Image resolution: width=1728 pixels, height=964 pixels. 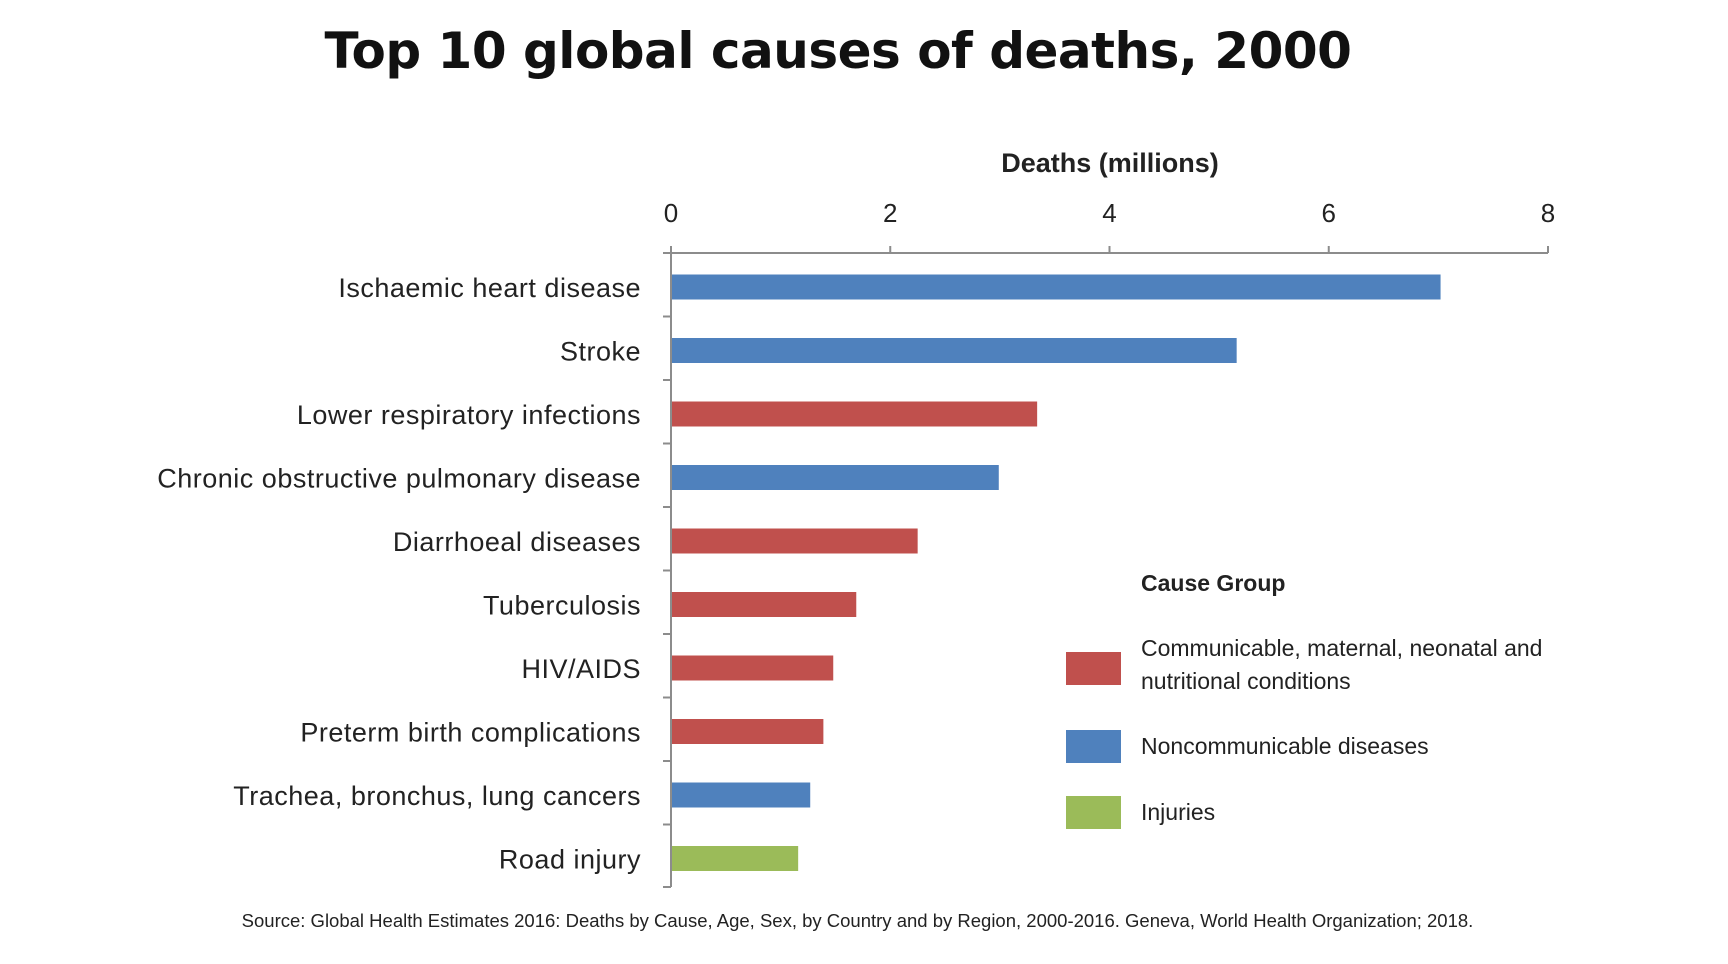 I want to click on legend-swatch-communicable, so click(x=1093, y=668).